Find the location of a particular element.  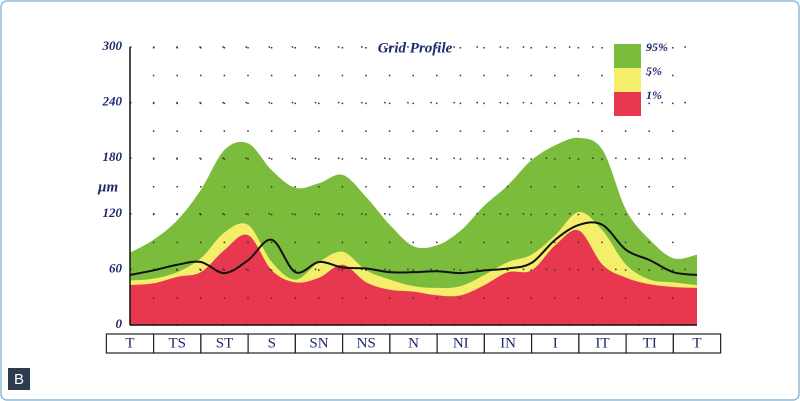

x-tick-label: ST is located at coordinates (225, 343).